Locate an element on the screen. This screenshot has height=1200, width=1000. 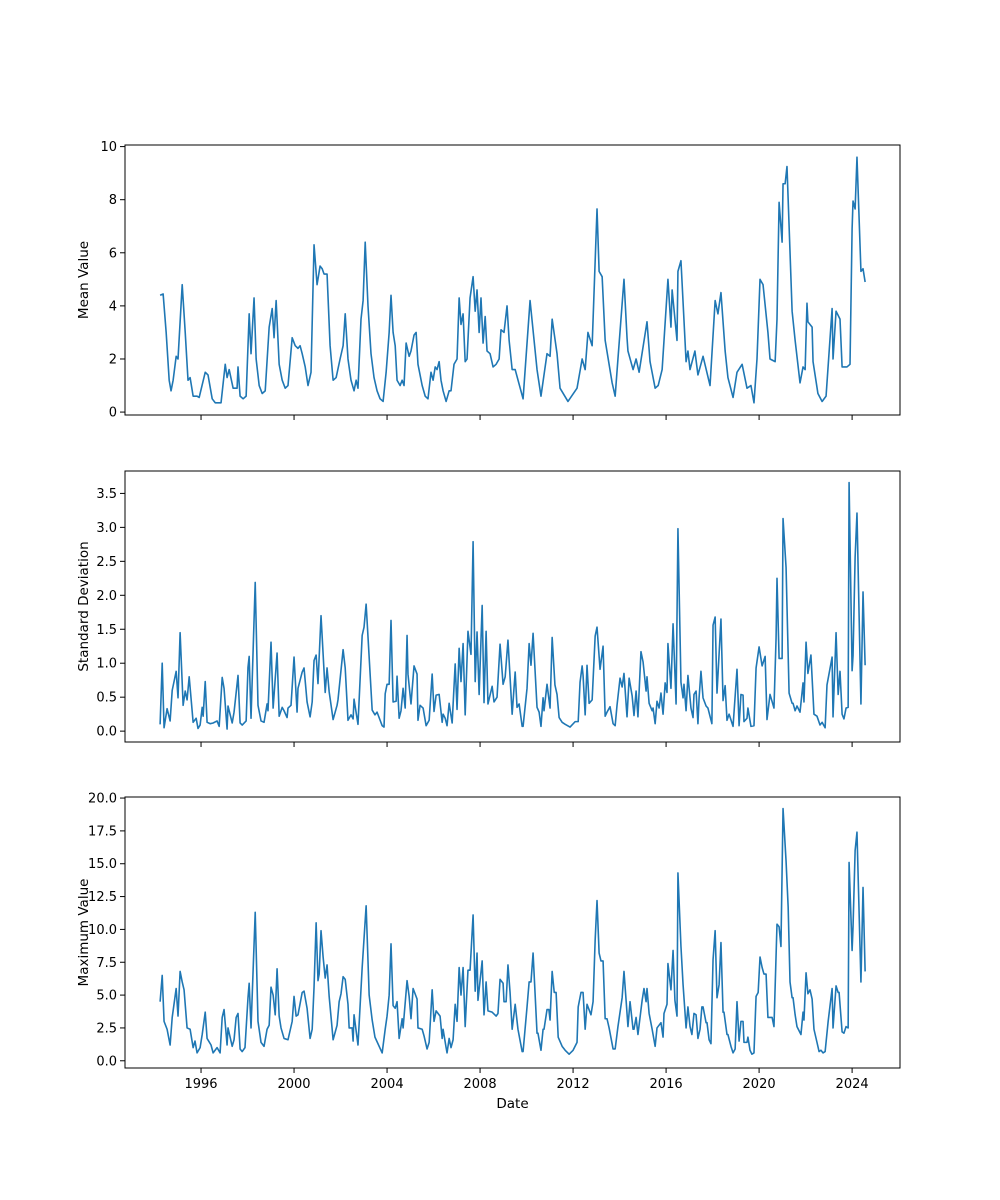
x-tick-label: 2008 is located at coordinates (480, 1084).